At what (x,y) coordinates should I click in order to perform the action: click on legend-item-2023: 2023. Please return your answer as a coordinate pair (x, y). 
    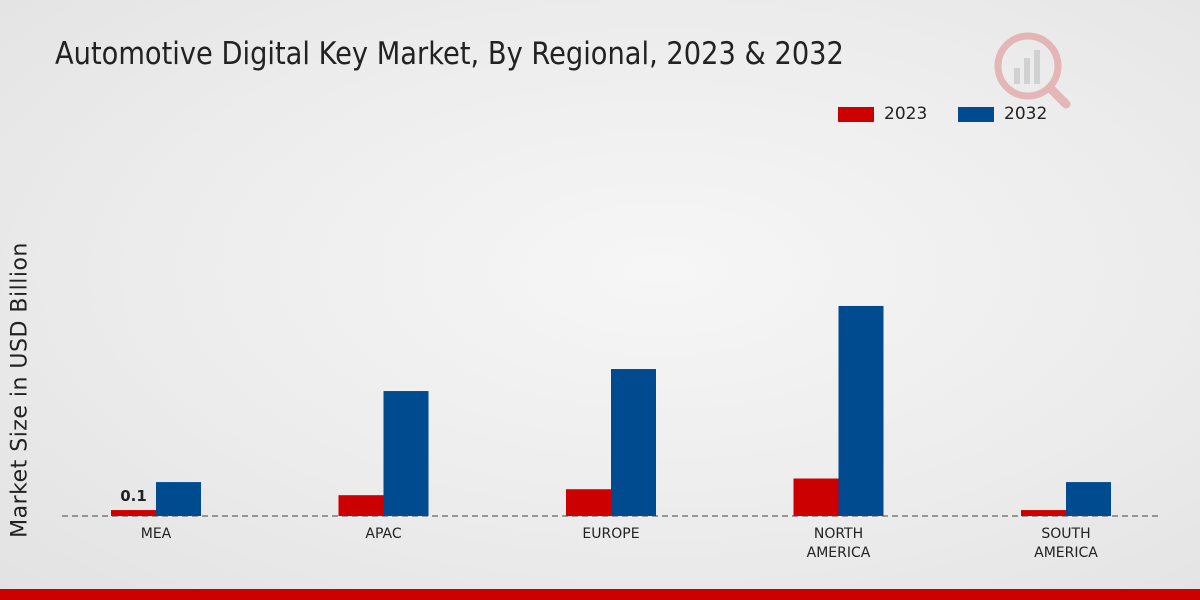
    Looking at the image, I should click on (882, 114).